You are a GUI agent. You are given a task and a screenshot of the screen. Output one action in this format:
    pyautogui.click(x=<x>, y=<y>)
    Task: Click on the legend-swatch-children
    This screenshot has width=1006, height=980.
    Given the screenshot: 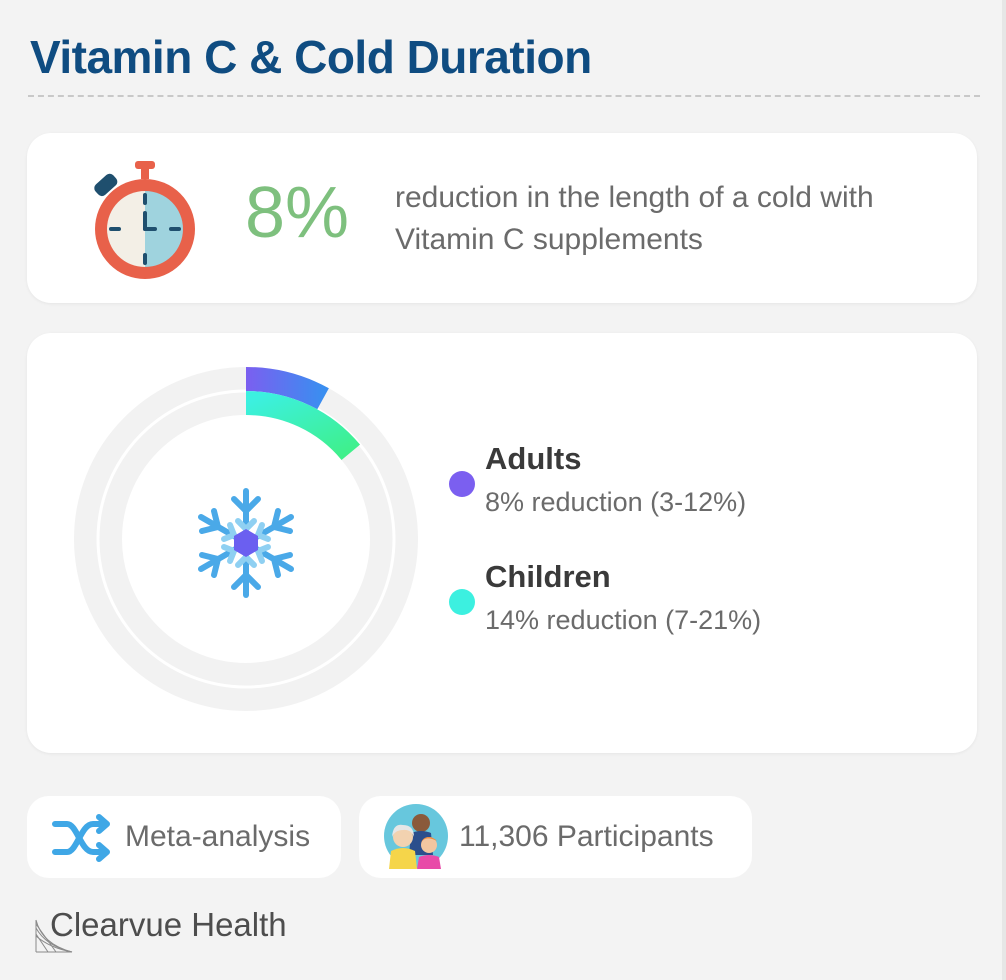 What is the action you would take?
    pyautogui.click(x=462, y=602)
    